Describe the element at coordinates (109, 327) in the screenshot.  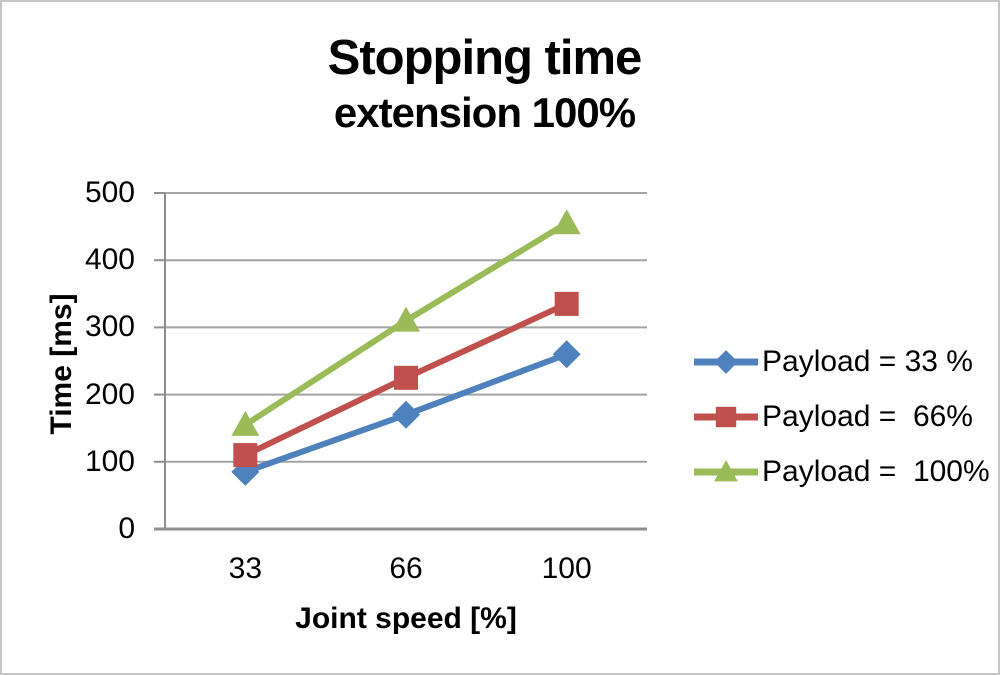
I see `y-tick-label-300: 300` at that location.